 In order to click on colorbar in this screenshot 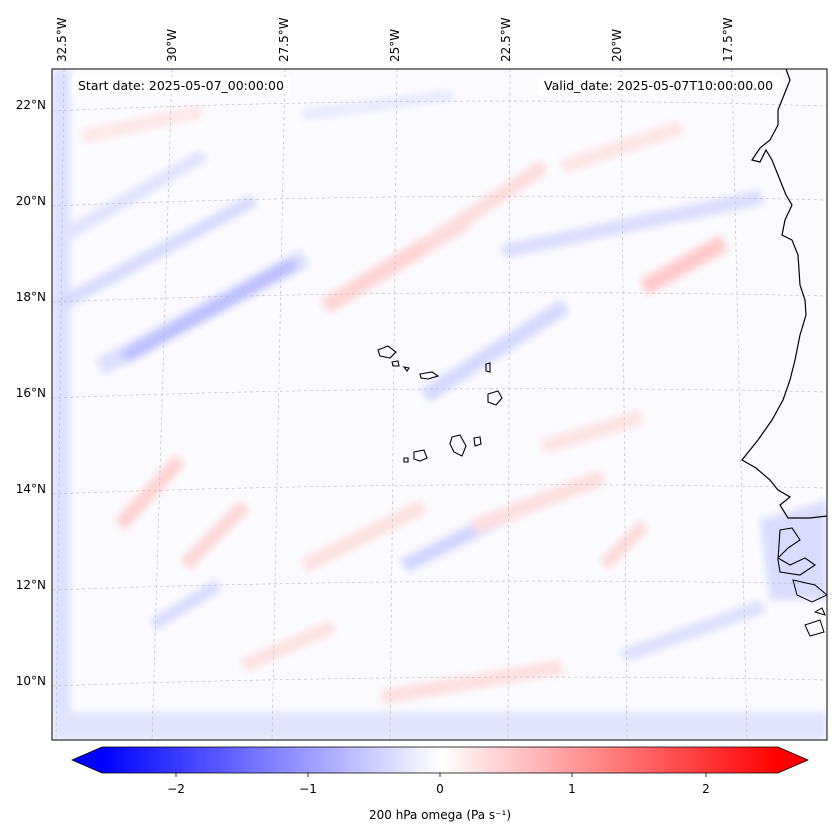, I will do `click(440, 761)`.